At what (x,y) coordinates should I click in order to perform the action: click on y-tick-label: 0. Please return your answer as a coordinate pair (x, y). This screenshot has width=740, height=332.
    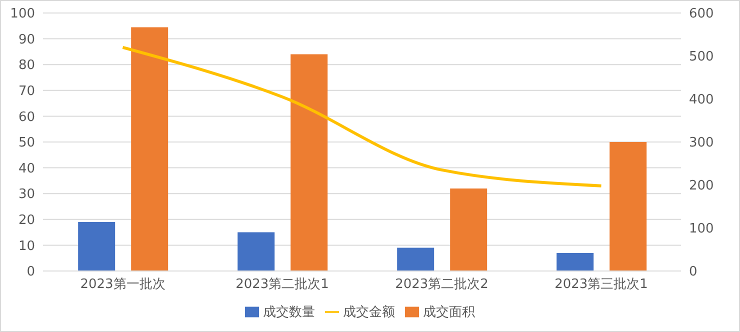
    Looking at the image, I should click on (30, 272).